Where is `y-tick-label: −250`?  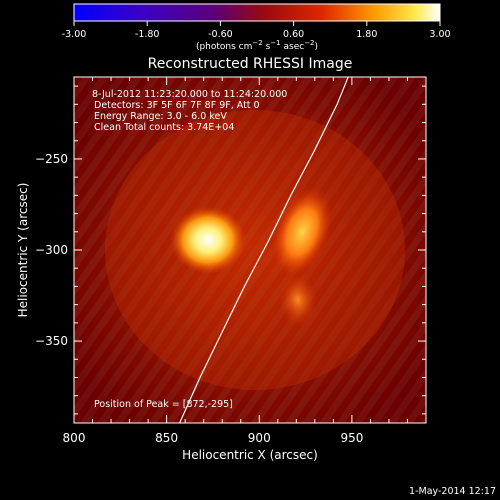 y-tick-label: −250 is located at coordinates (51, 159).